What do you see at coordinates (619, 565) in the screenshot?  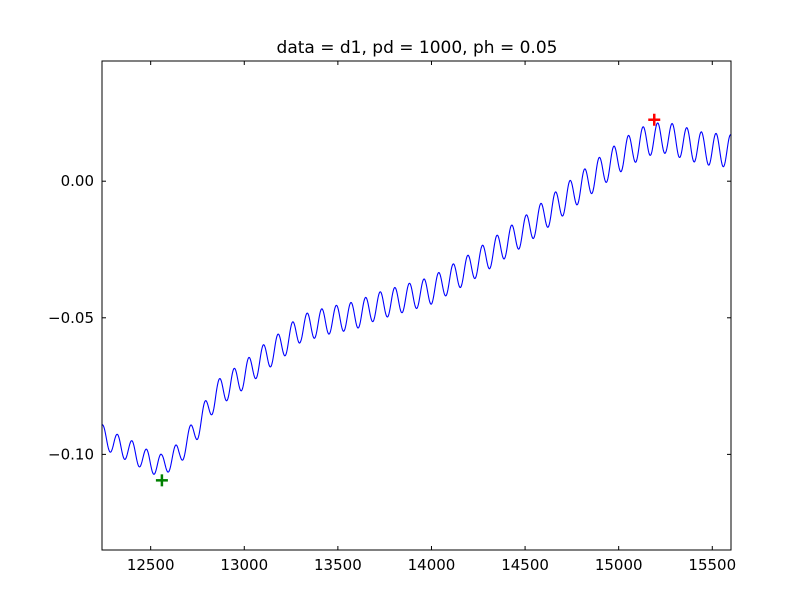 I see `x-tick-label: 15000` at bounding box center [619, 565].